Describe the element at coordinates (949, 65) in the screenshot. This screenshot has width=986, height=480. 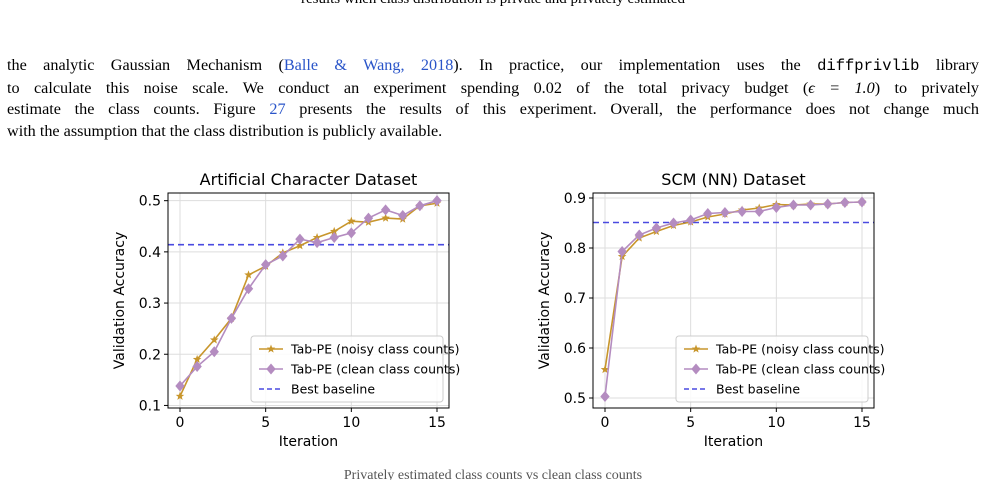
I see `text-run: library` at that location.